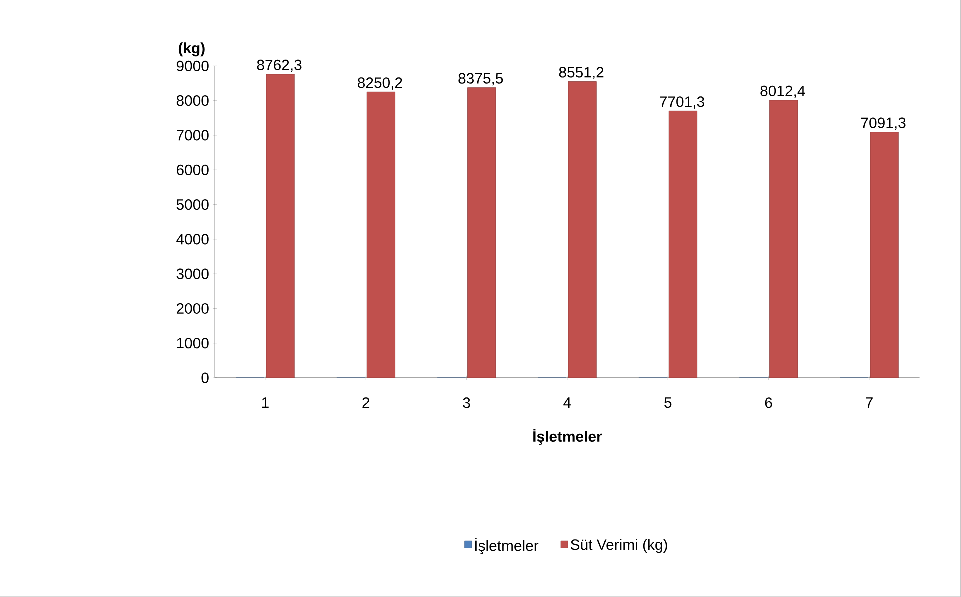 Image resolution: width=961 pixels, height=597 pixels. What do you see at coordinates (481, 79) in the screenshot?
I see `data-label: 8375,5` at bounding box center [481, 79].